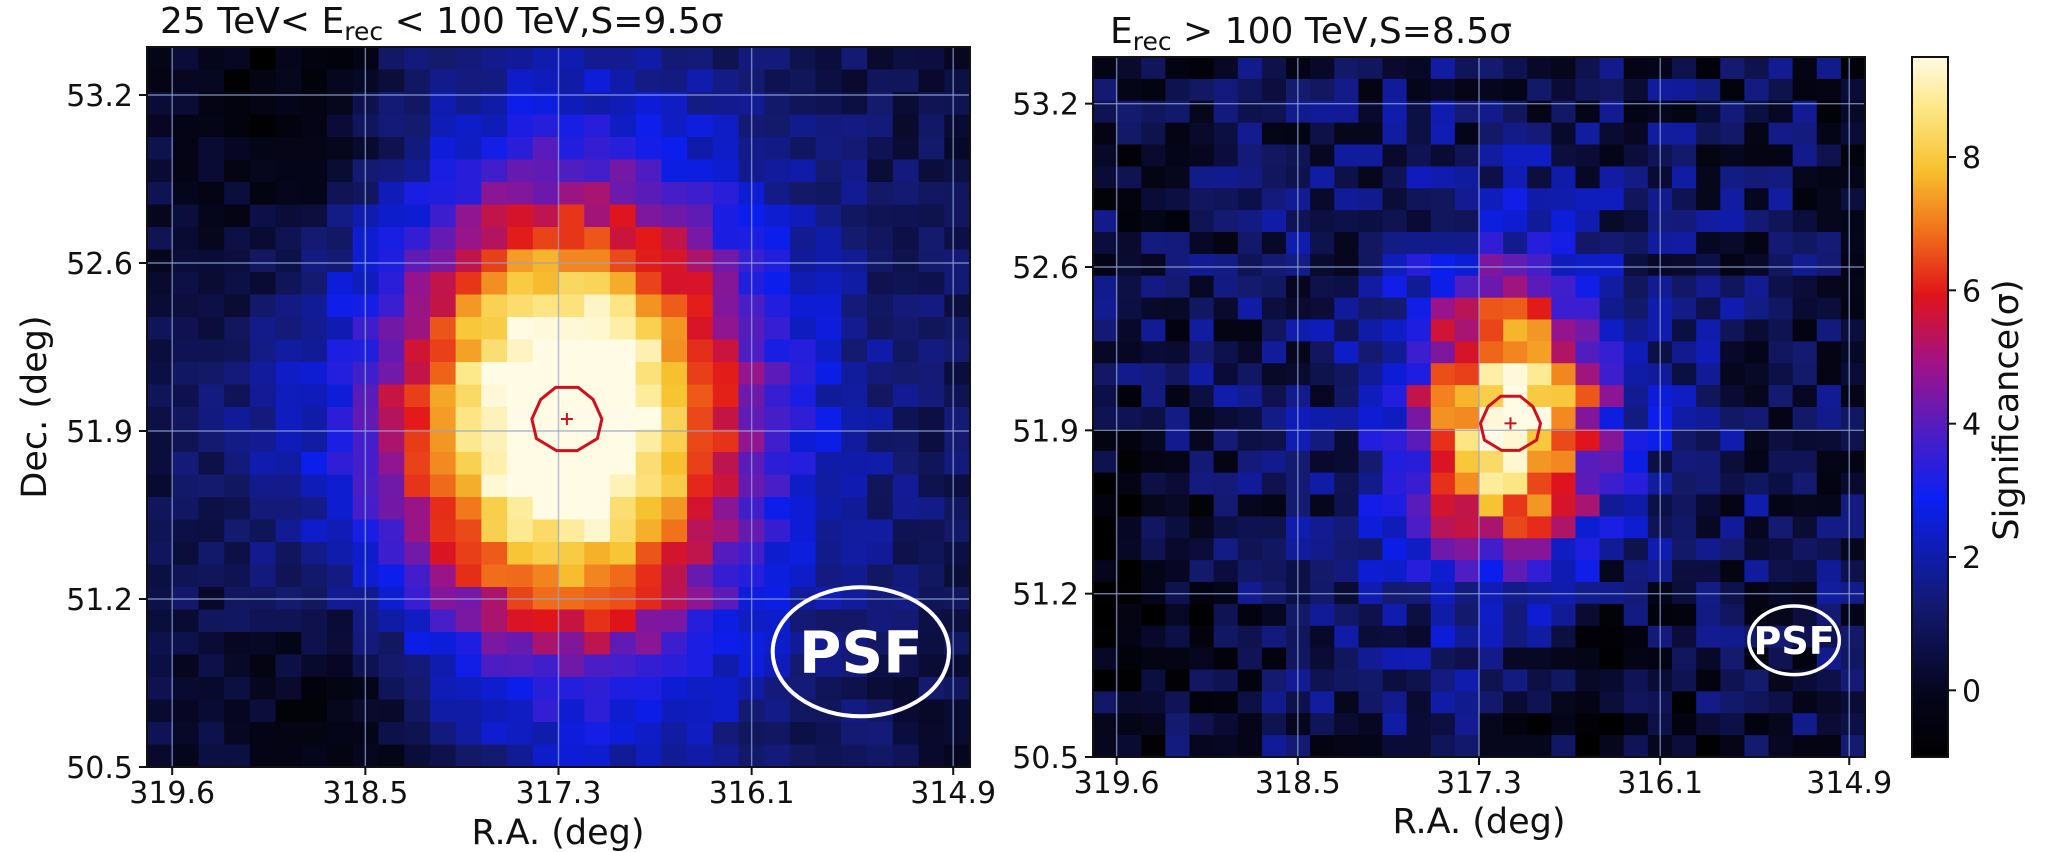 The width and height of the screenshot is (2048, 852). I want to click on colorbar-label: Significance(σ), so click(2007, 409).